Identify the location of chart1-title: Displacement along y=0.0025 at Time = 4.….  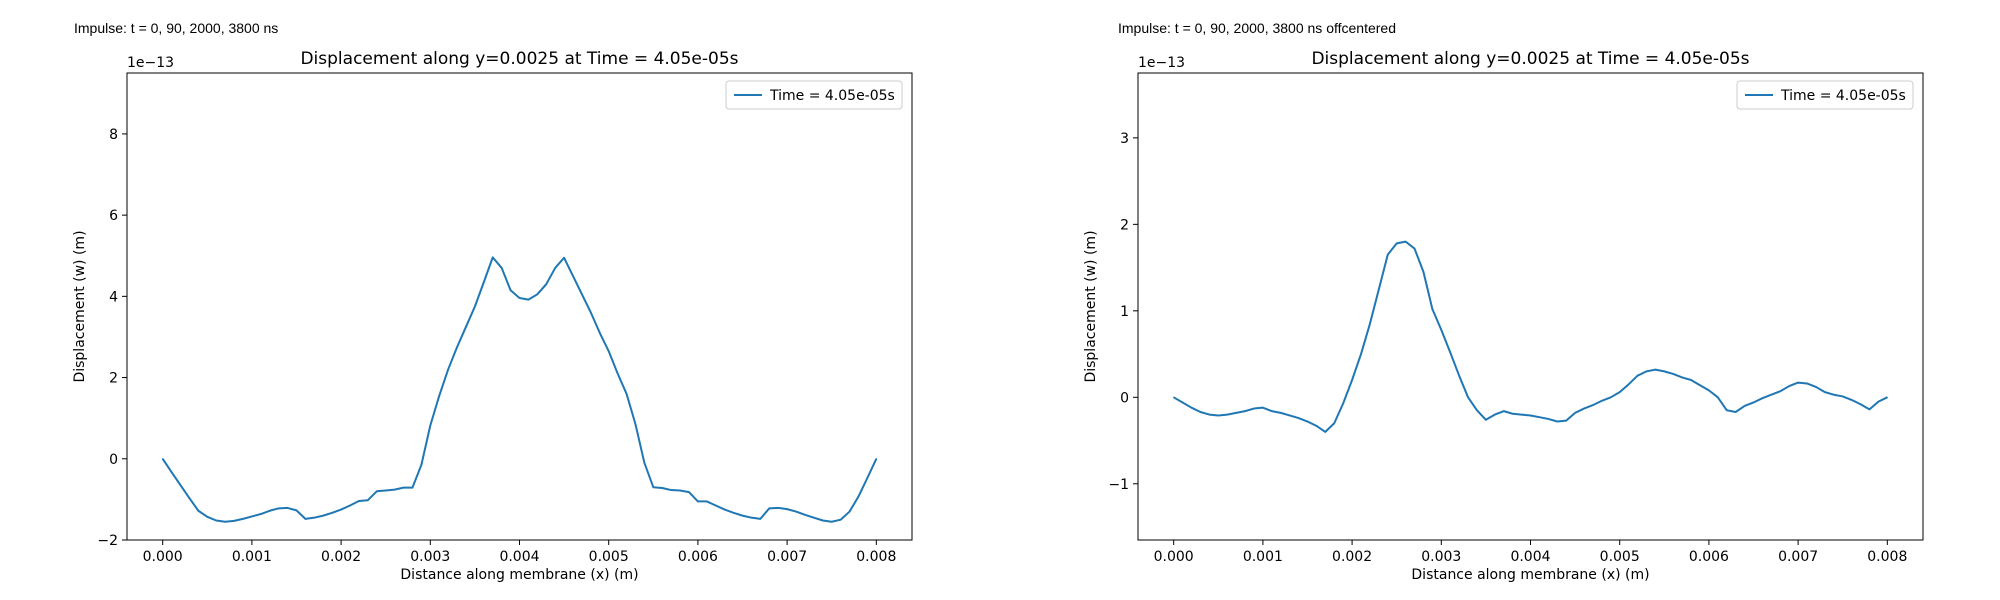
(519, 59).